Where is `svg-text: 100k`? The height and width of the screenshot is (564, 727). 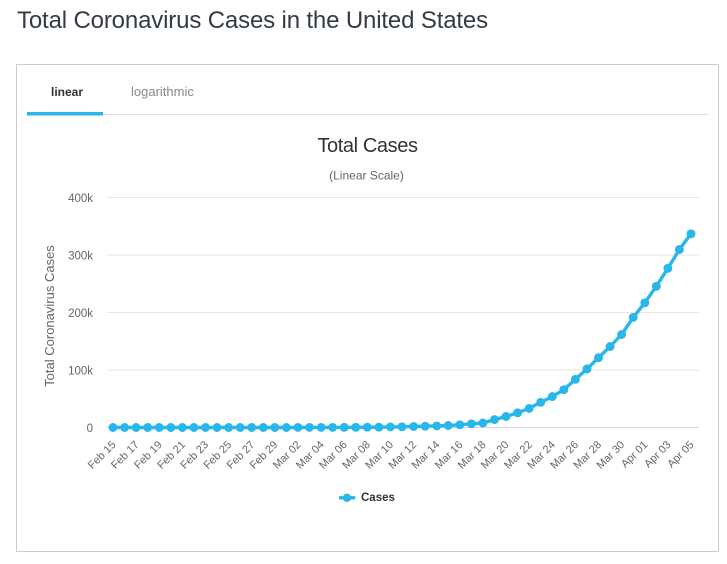 svg-text: 100k is located at coordinates (80, 372).